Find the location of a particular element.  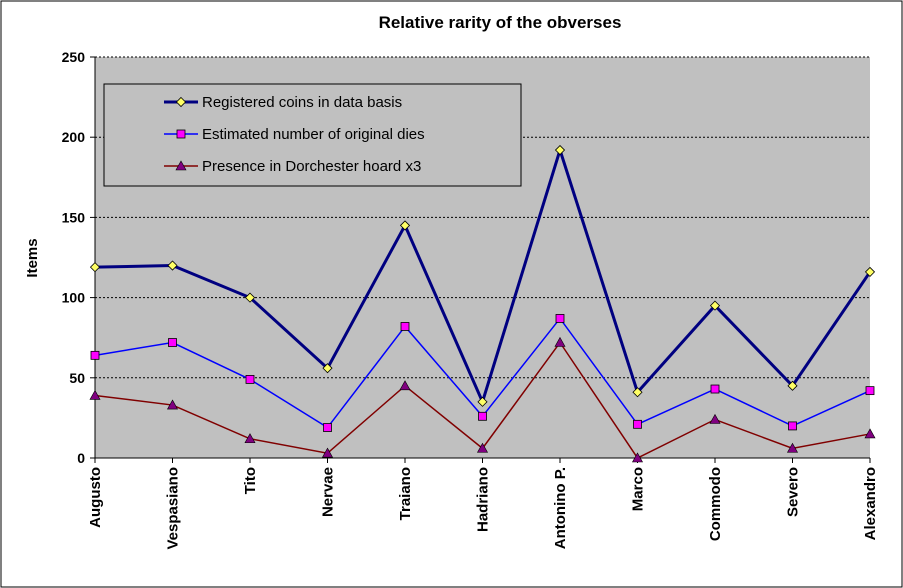

x-tick-label: Commodo is located at coordinates (715, 504).